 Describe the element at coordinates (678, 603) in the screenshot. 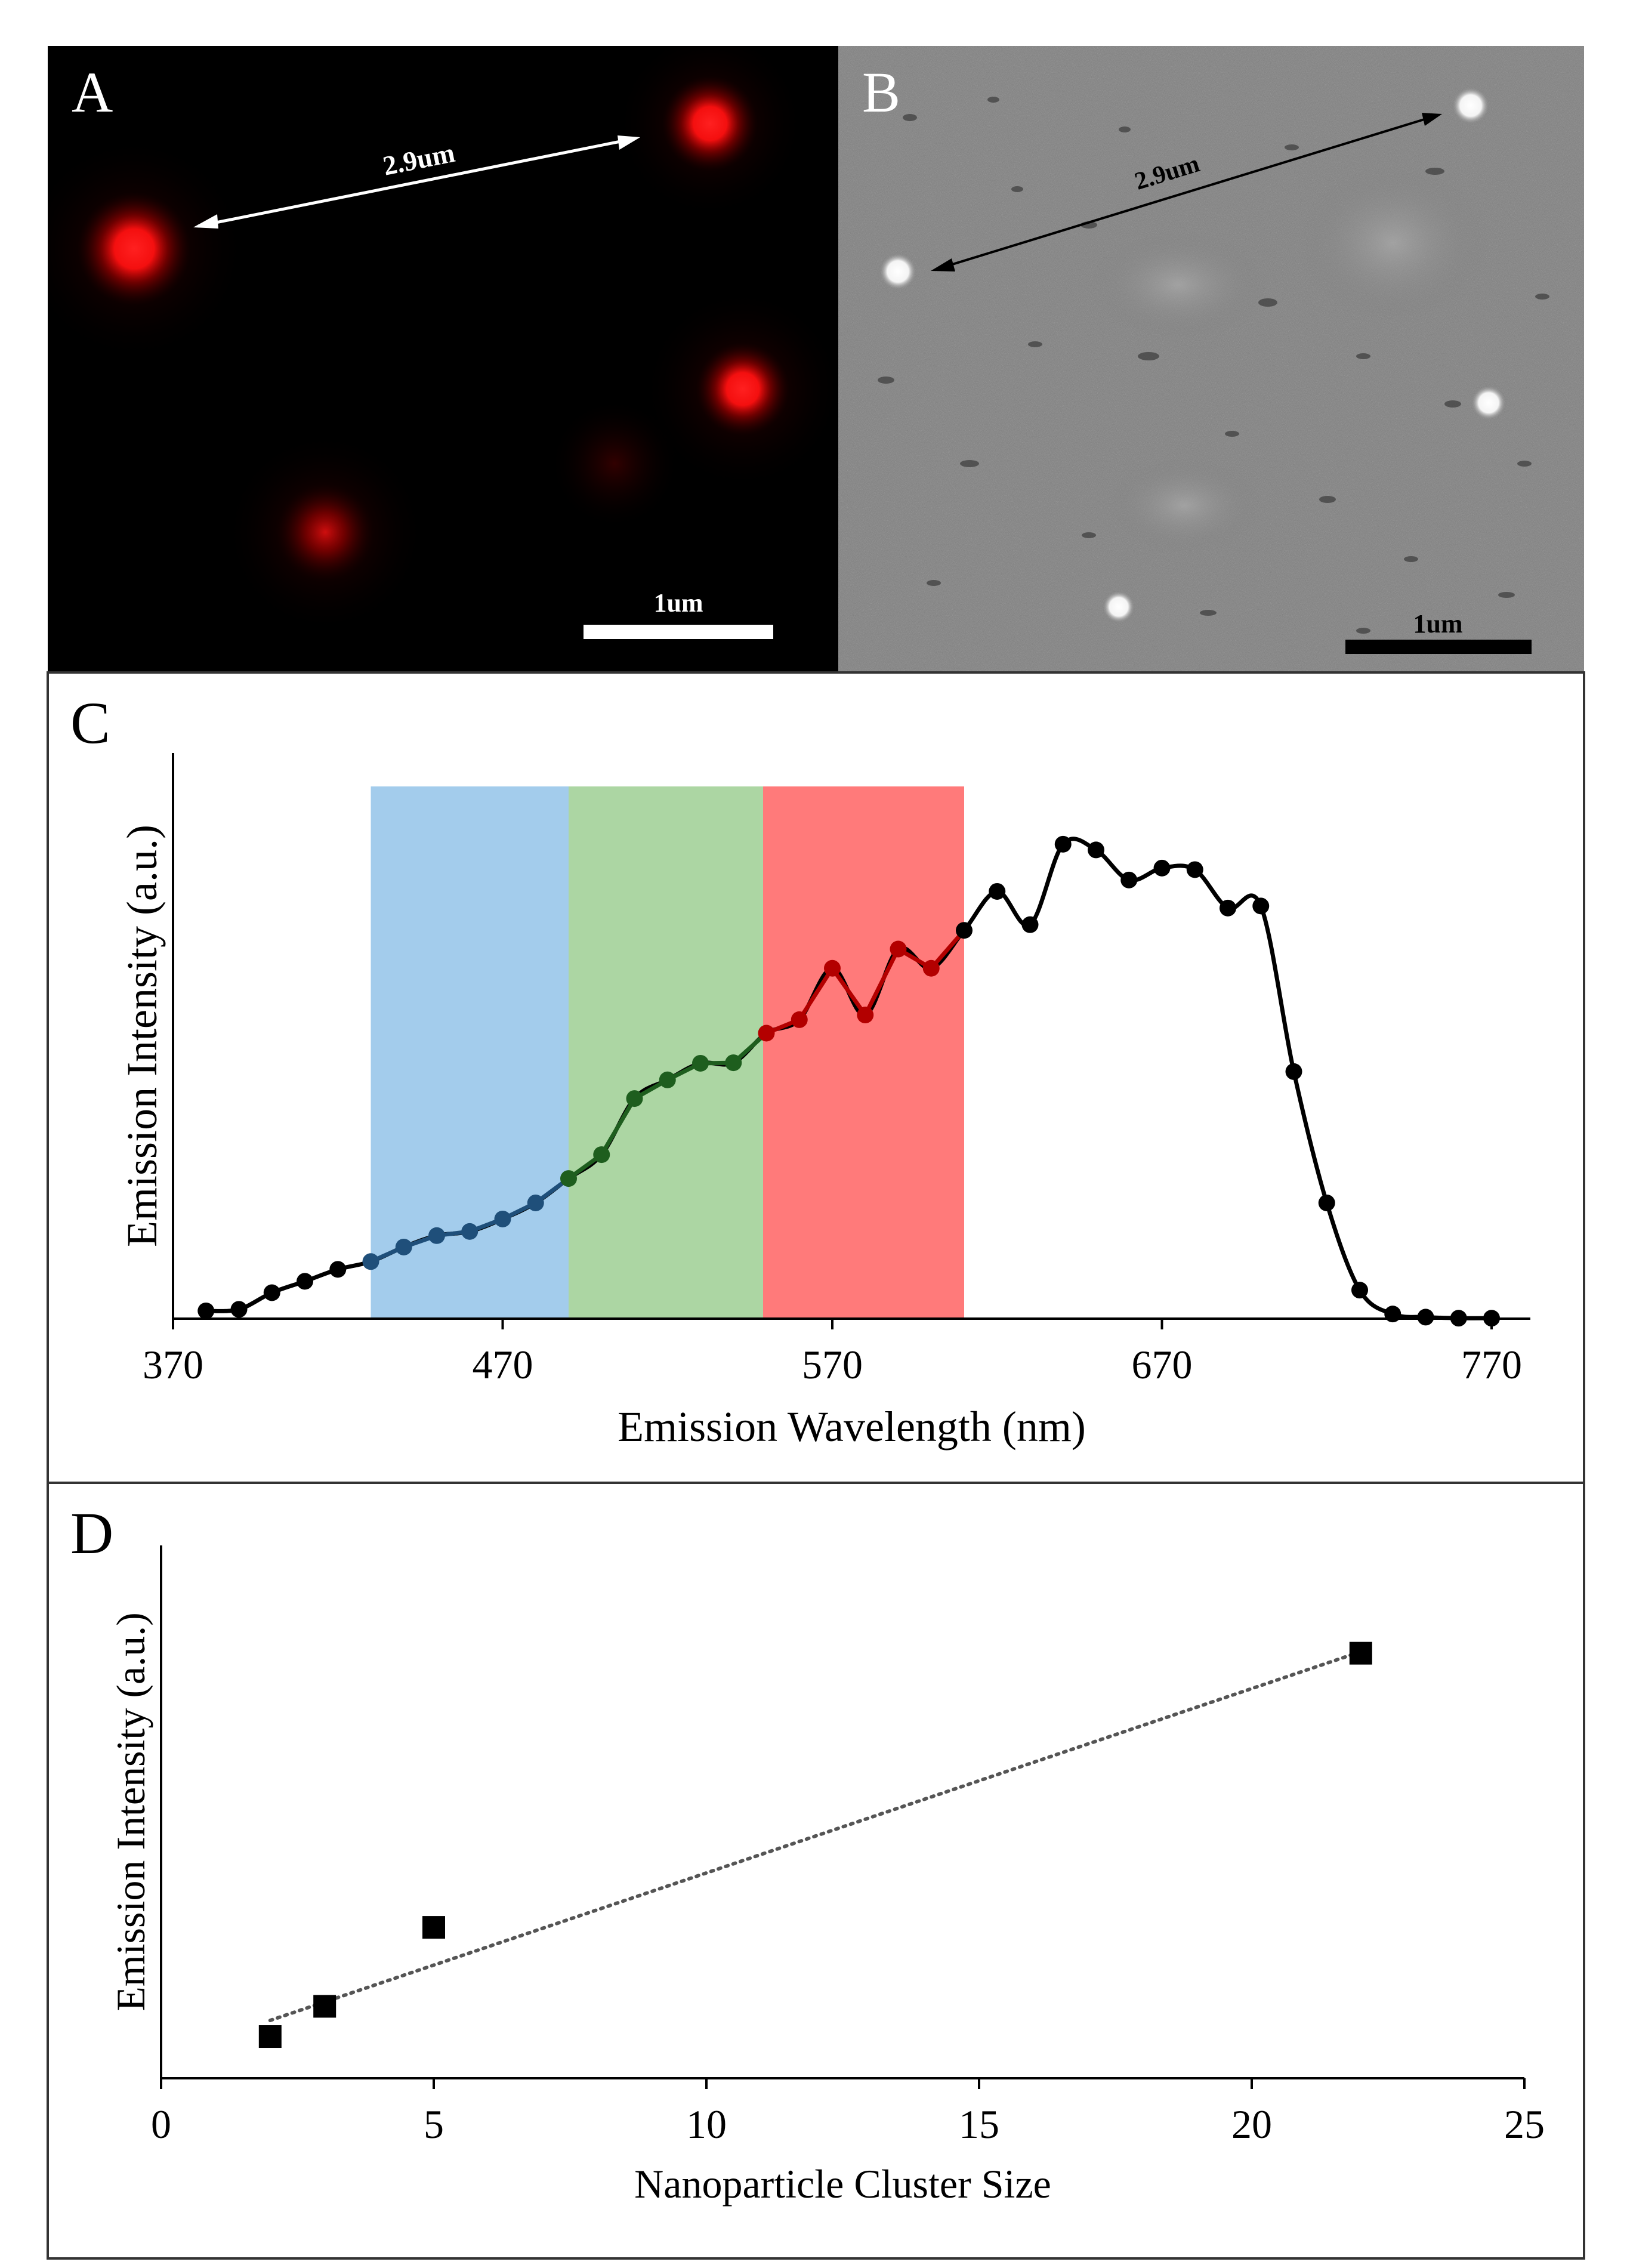

I see `scale-label-a: 1um` at that location.